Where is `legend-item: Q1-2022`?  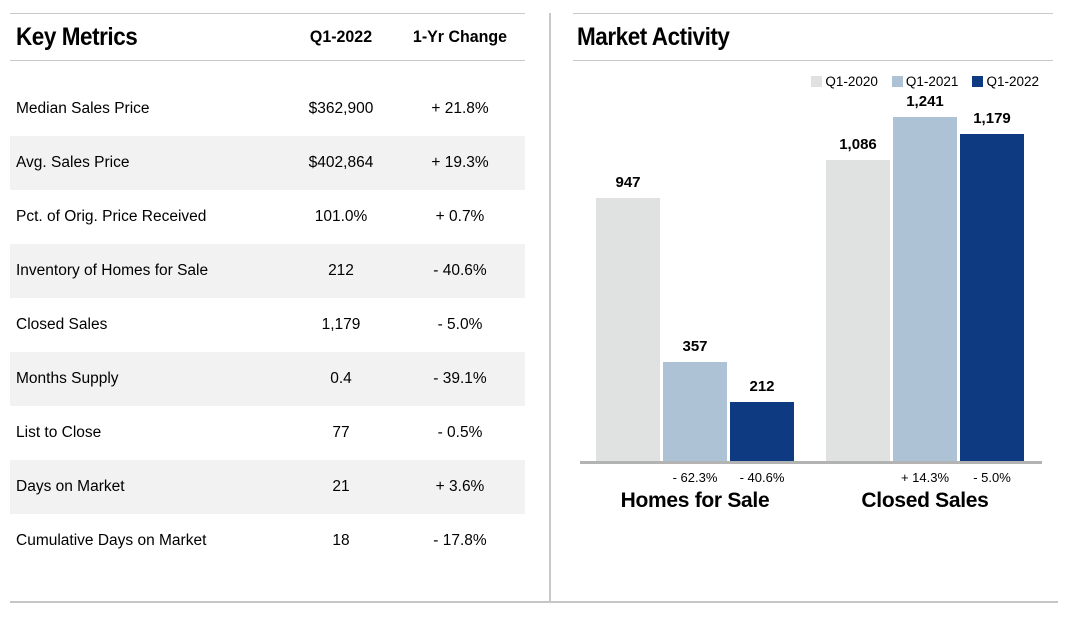
legend-item: Q1-2022 is located at coordinates (1005, 81).